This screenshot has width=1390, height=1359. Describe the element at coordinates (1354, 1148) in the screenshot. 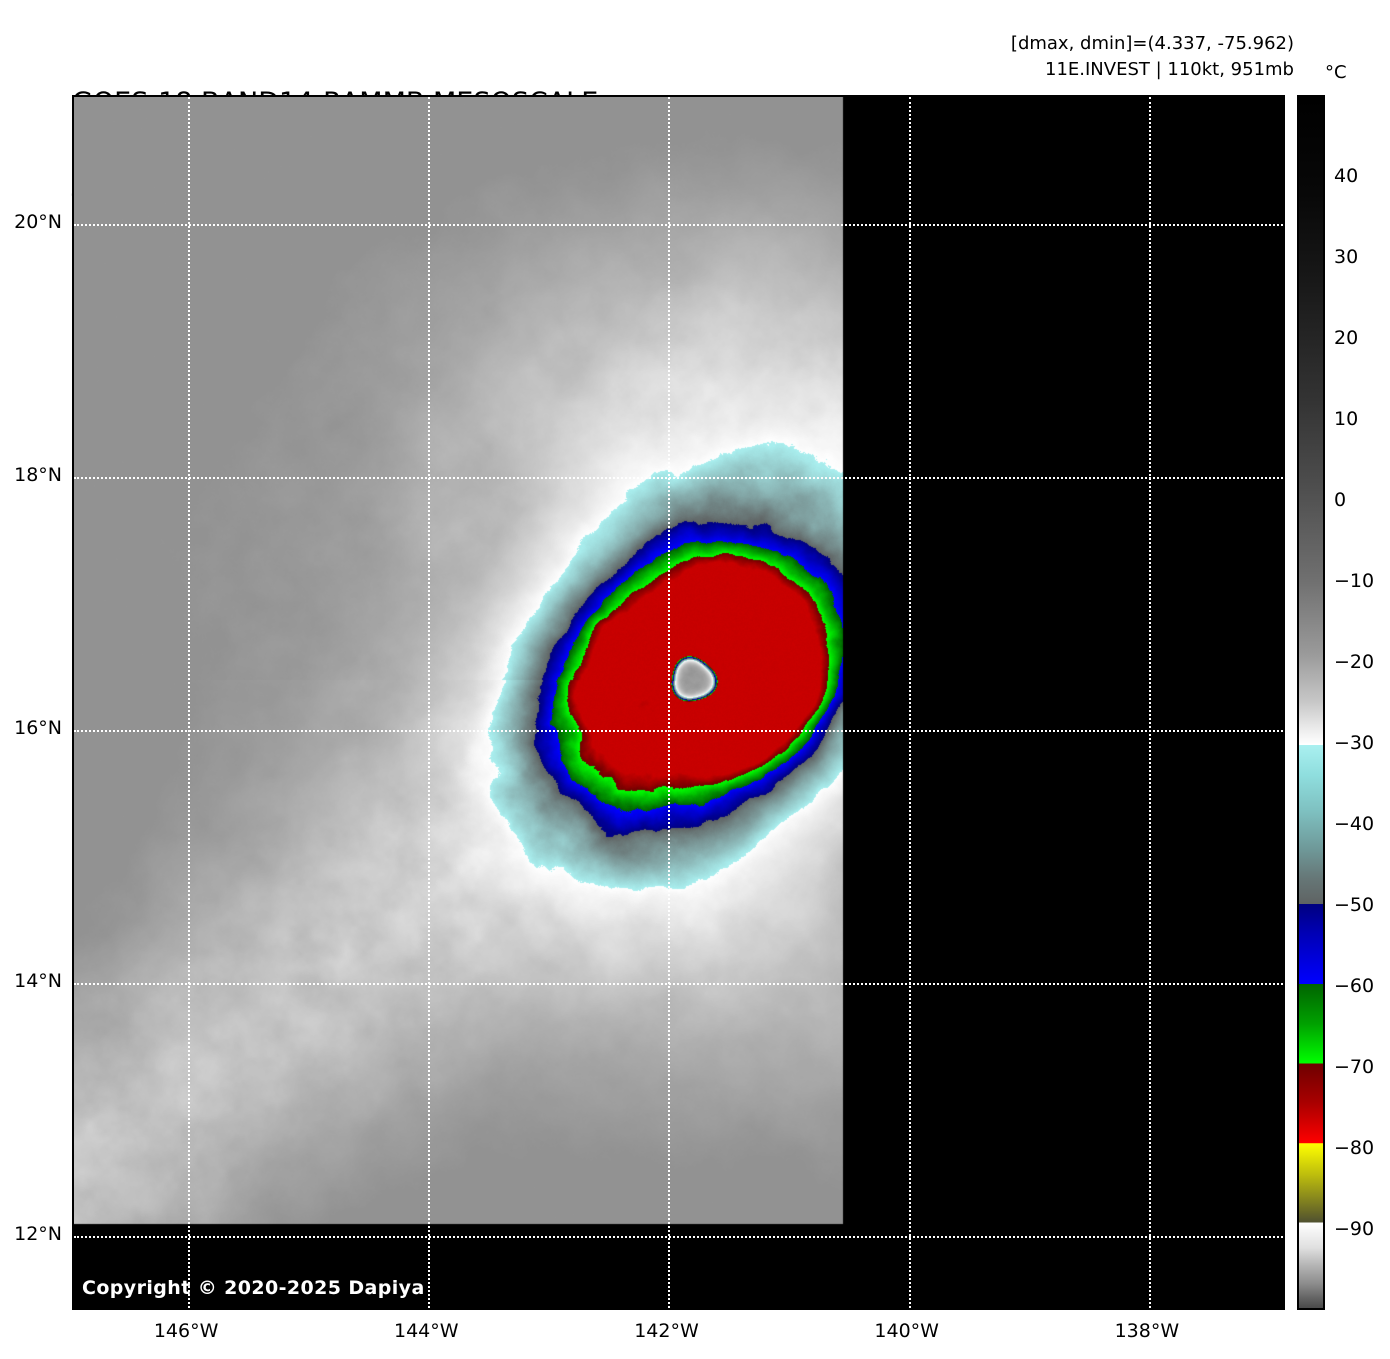

I see `colorbar-tick-label: −80` at that location.